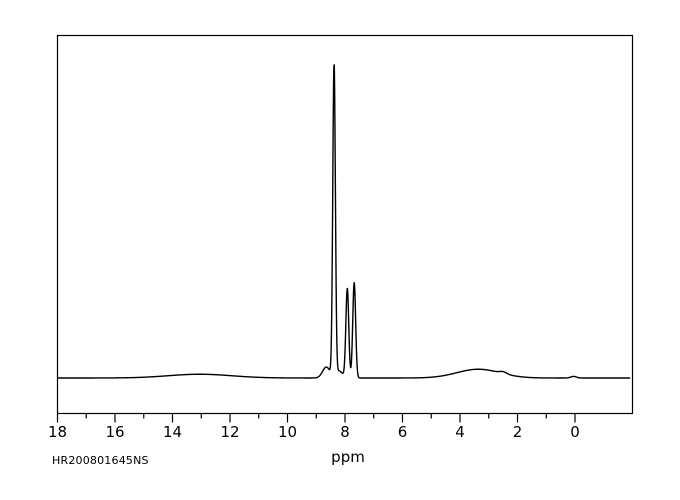  Describe the element at coordinates (575, 432) in the screenshot. I see `axis-tick-label-0: 0` at that location.